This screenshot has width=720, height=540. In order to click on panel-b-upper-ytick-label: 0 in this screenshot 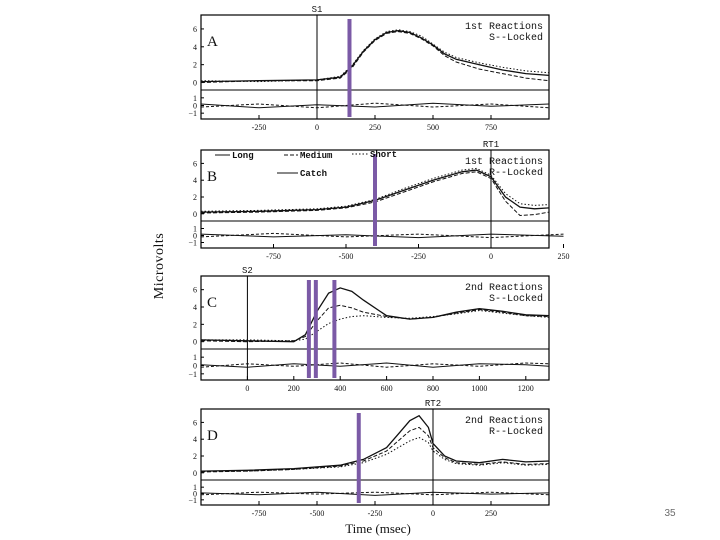, I will do `click(195, 214)`.